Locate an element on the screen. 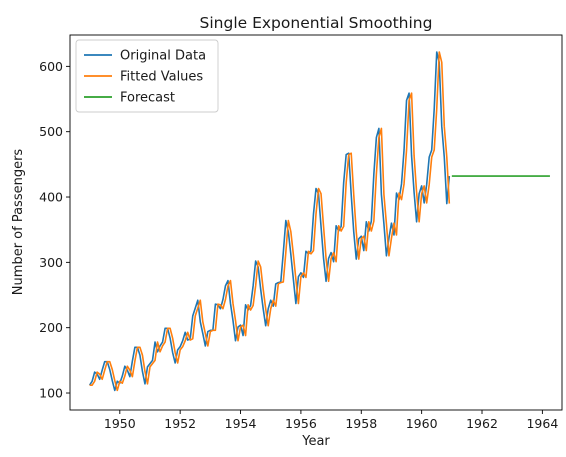  legend-label: Fitted Values is located at coordinates (161, 77).